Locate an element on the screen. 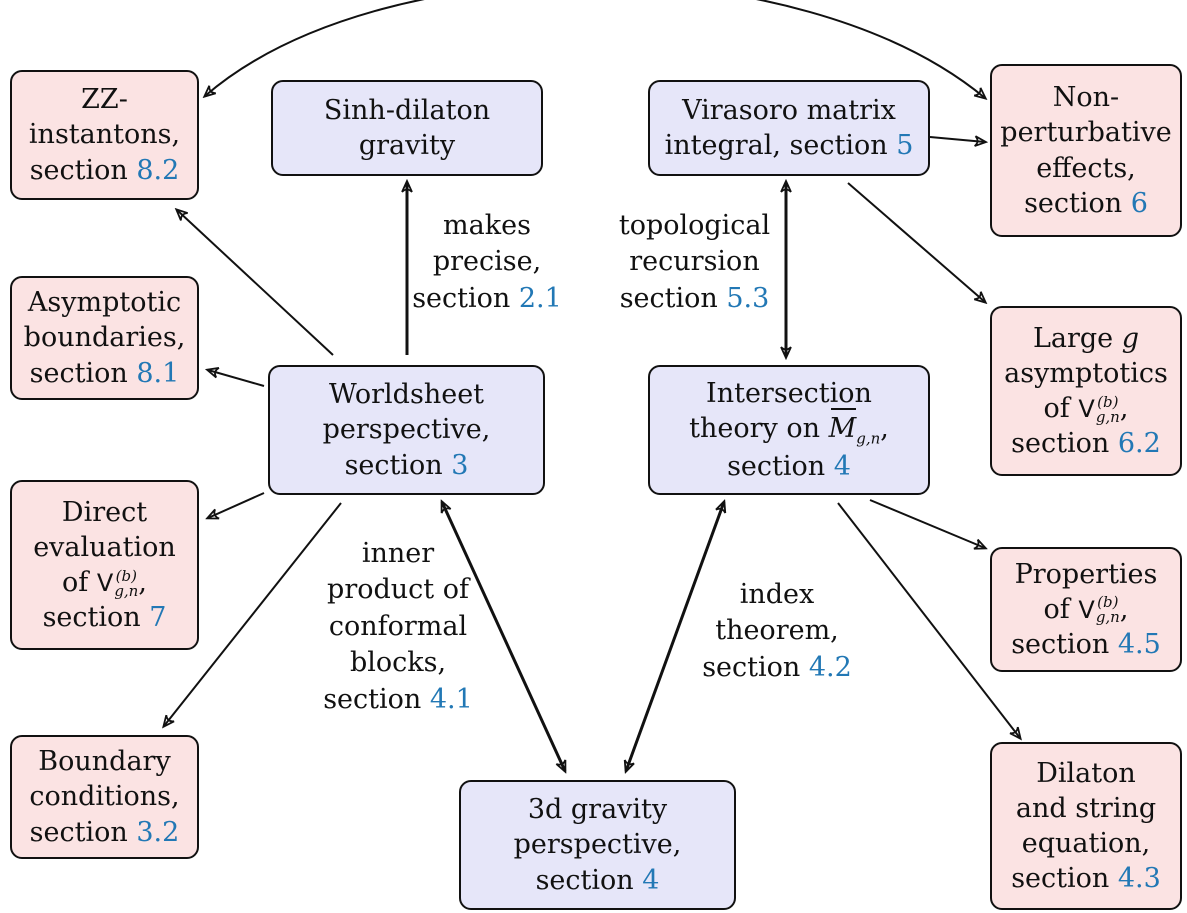 This screenshot has width=1187, height=913. node-3d-gravity-perspective: 3d gravity perspective, section 4 is located at coordinates (597, 845).